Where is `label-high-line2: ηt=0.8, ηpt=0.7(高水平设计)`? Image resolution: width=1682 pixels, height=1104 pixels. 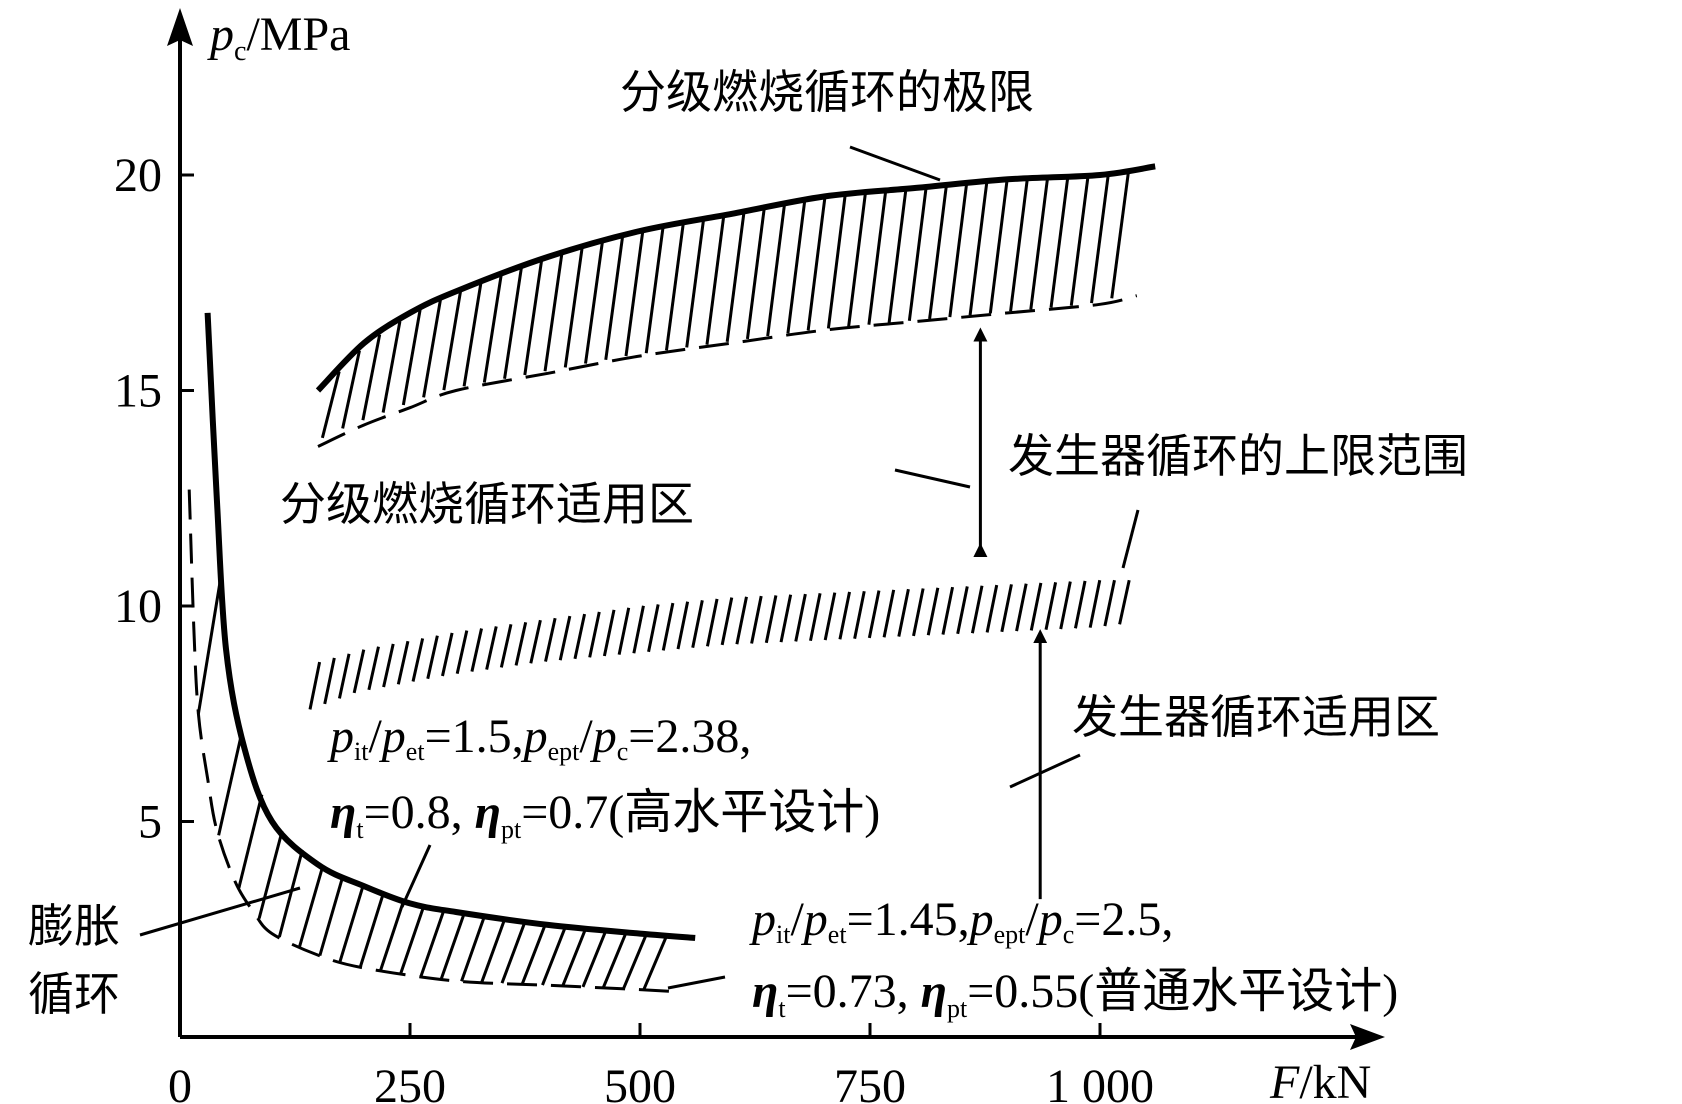
label-high-line2: ηt=0.8, ηpt=0.7(高水平设计) is located at coordinates (605, 815).